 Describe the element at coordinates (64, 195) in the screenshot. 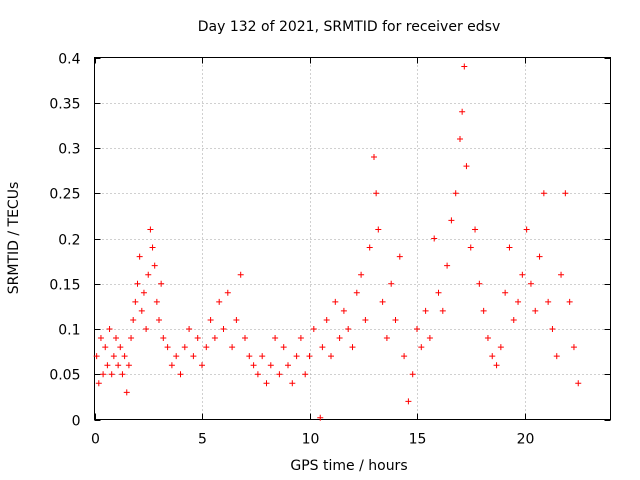

I see `y-tick-label: 0.25` at that location.